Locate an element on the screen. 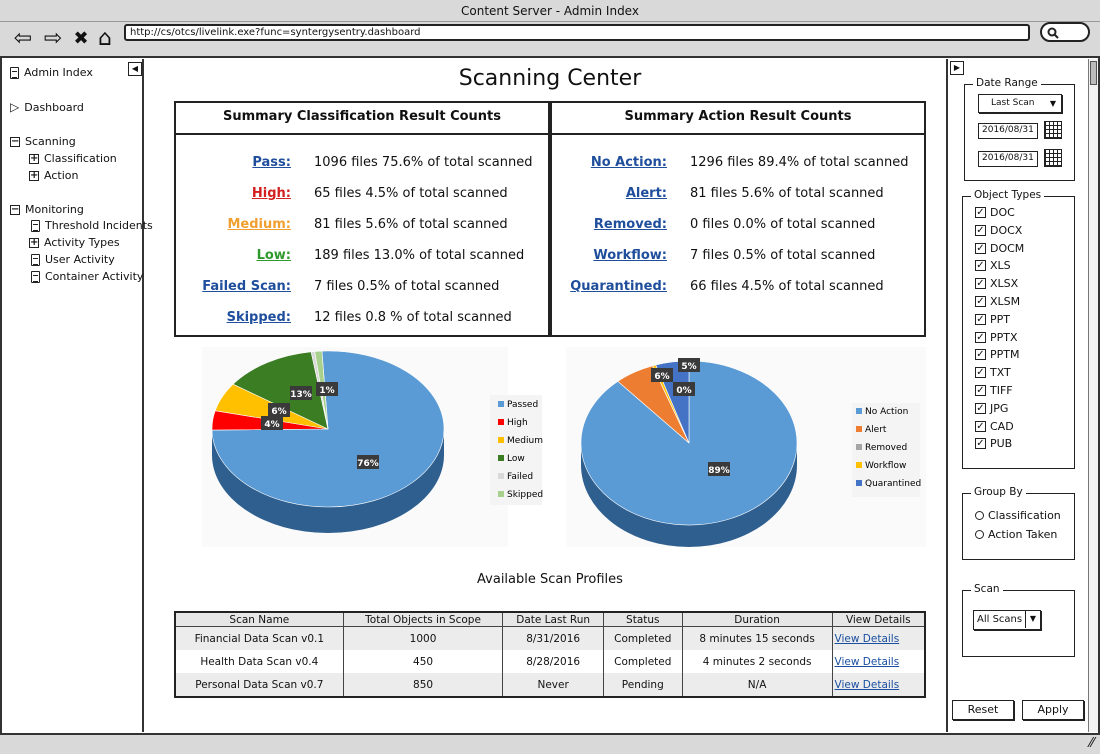  summary-value: 0 files 0.0% of total scanned is located at coordinates (783, 224).